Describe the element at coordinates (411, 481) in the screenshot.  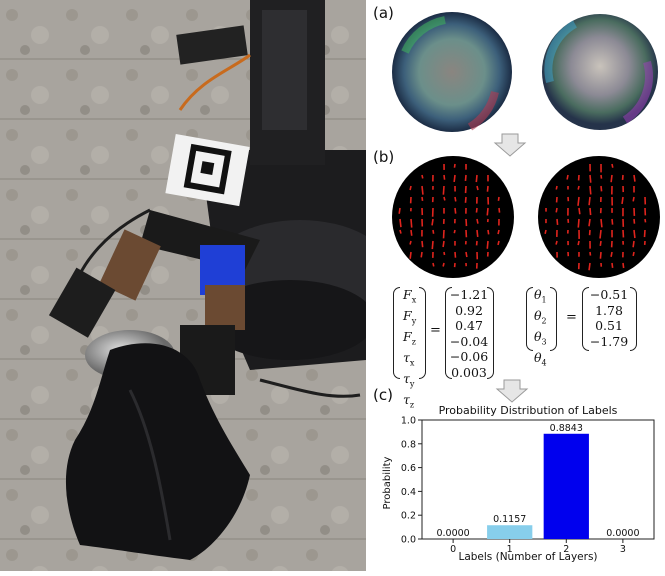
I see `y-axis: 0.0 0.2 0.4 0.6 0.8 1.0` at that location.